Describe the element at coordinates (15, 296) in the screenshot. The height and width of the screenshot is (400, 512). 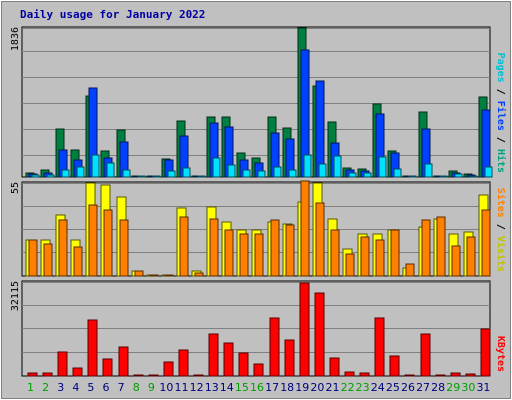
I see `panel-max-label: 32115` at that location.